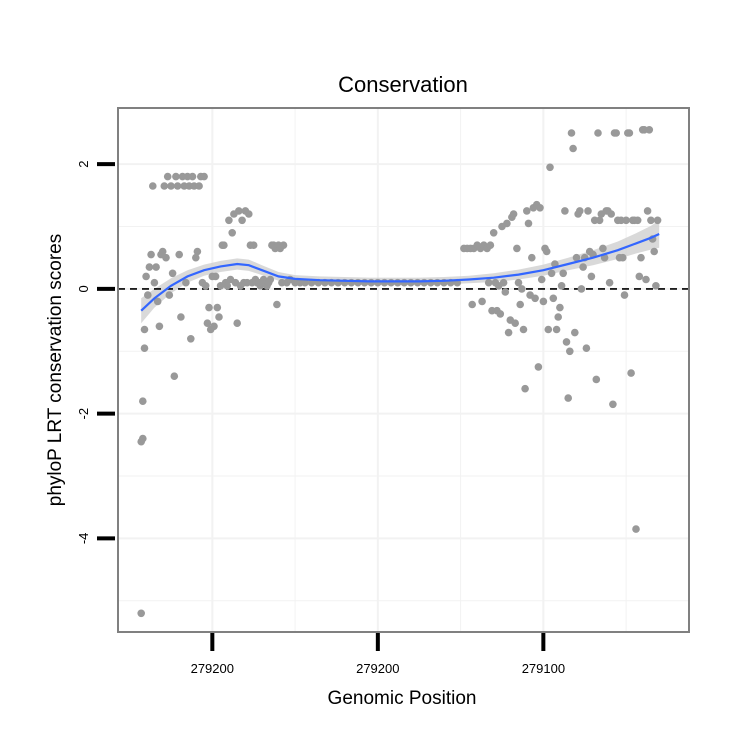 The width and height of the screenshot is (750, 750). I want to click on confidence-band, so click(400, 272).